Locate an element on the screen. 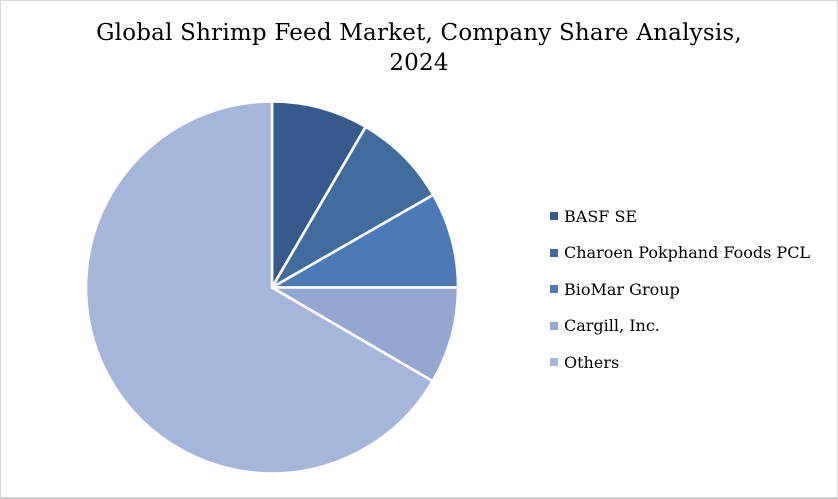 This screenshot has width=838, height=499. legend-item-charoen-pokphand-foods-pcl: Charoen Pokphand Foods PCL is located at coordinates (680, 253).